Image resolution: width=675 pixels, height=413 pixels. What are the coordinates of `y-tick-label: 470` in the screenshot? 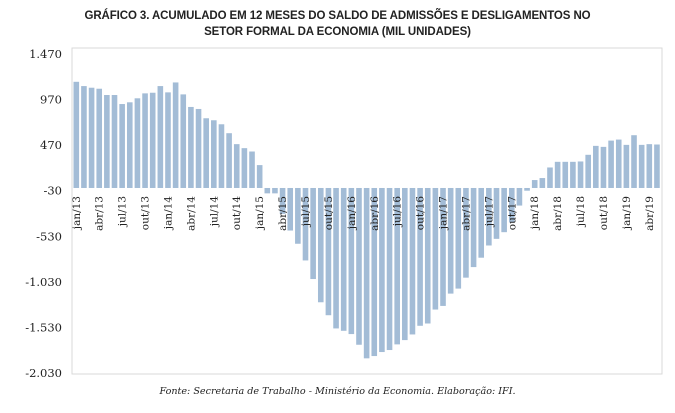 It's located at (51, 145).